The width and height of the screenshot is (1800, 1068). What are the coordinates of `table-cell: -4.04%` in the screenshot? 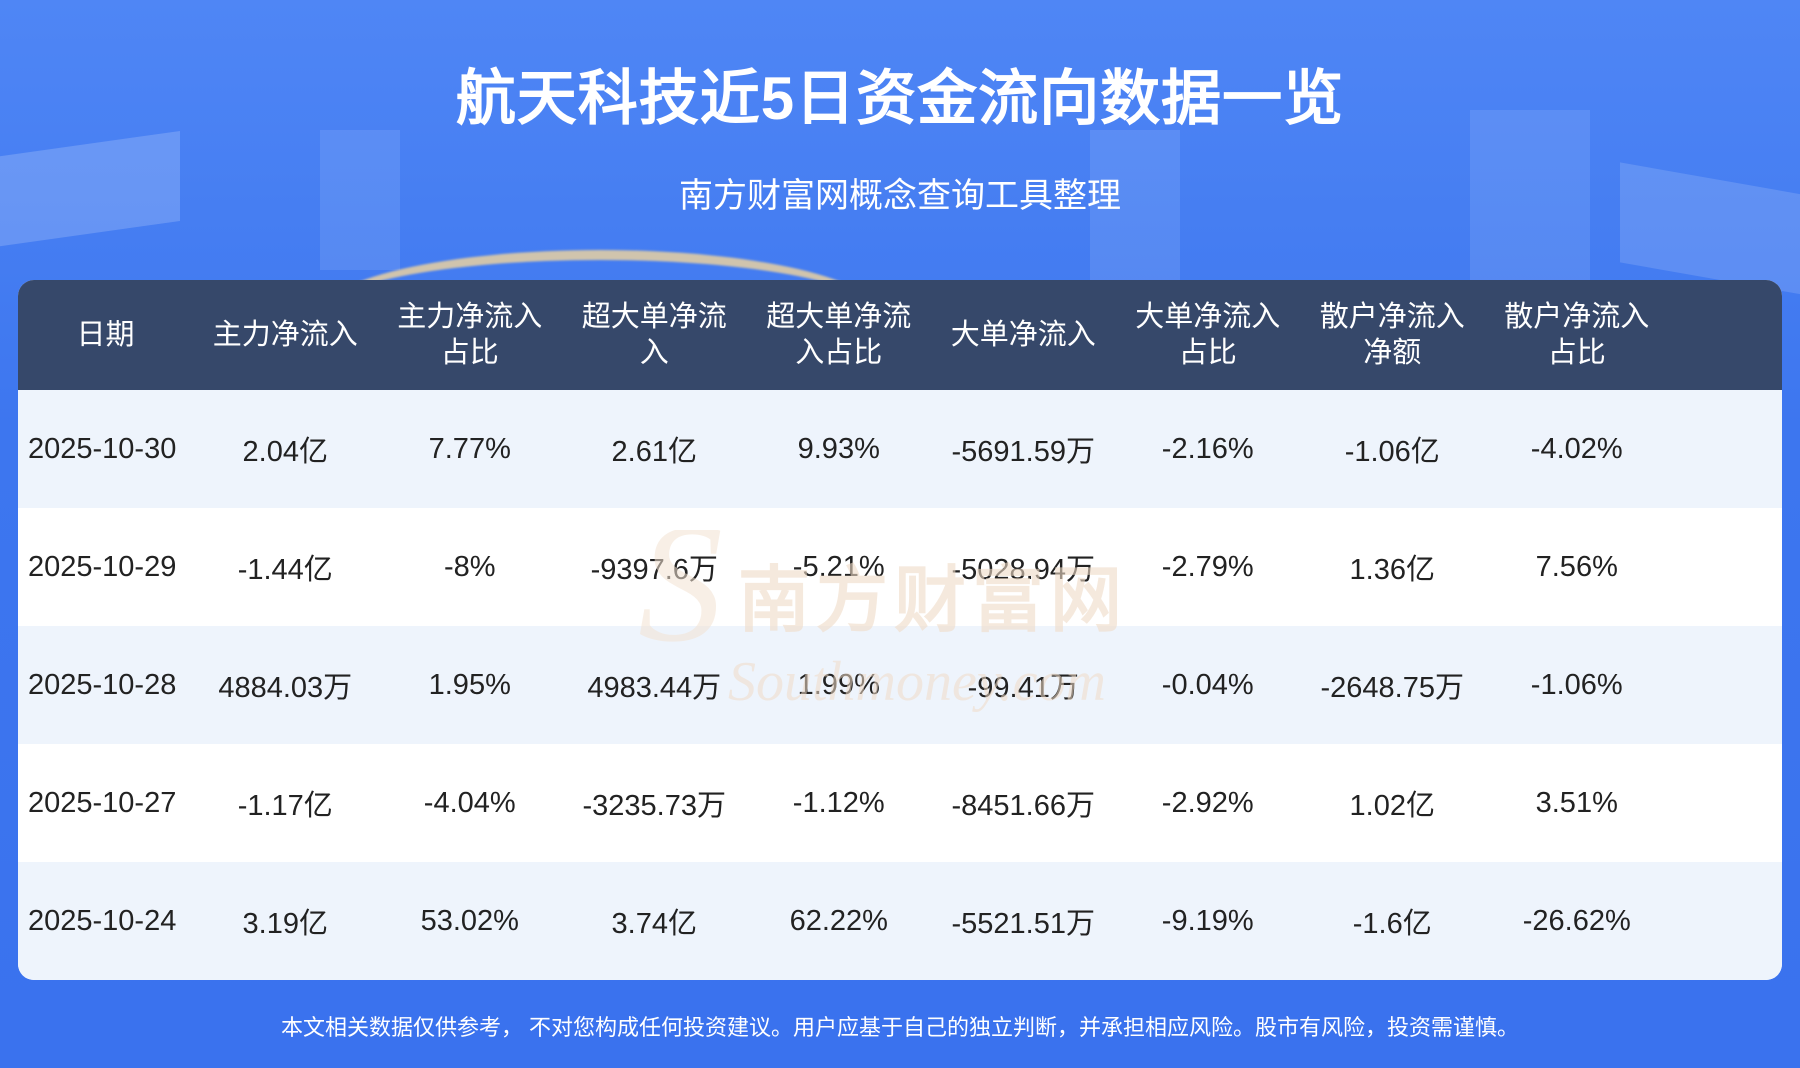 It's located at (469, 802).